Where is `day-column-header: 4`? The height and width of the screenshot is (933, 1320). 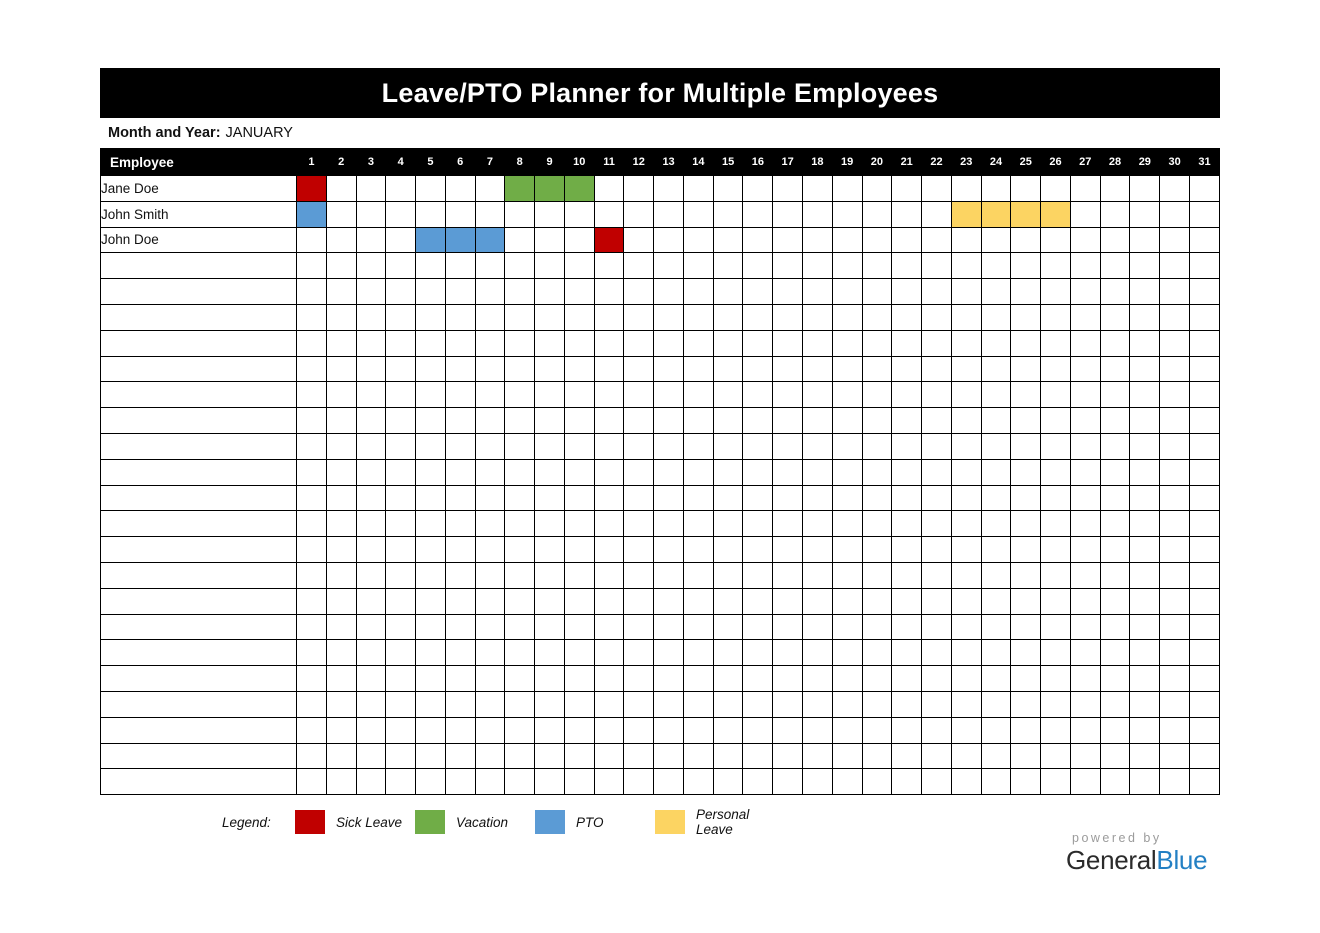 day-column-header: 4 is located at coordinates (401, 162).